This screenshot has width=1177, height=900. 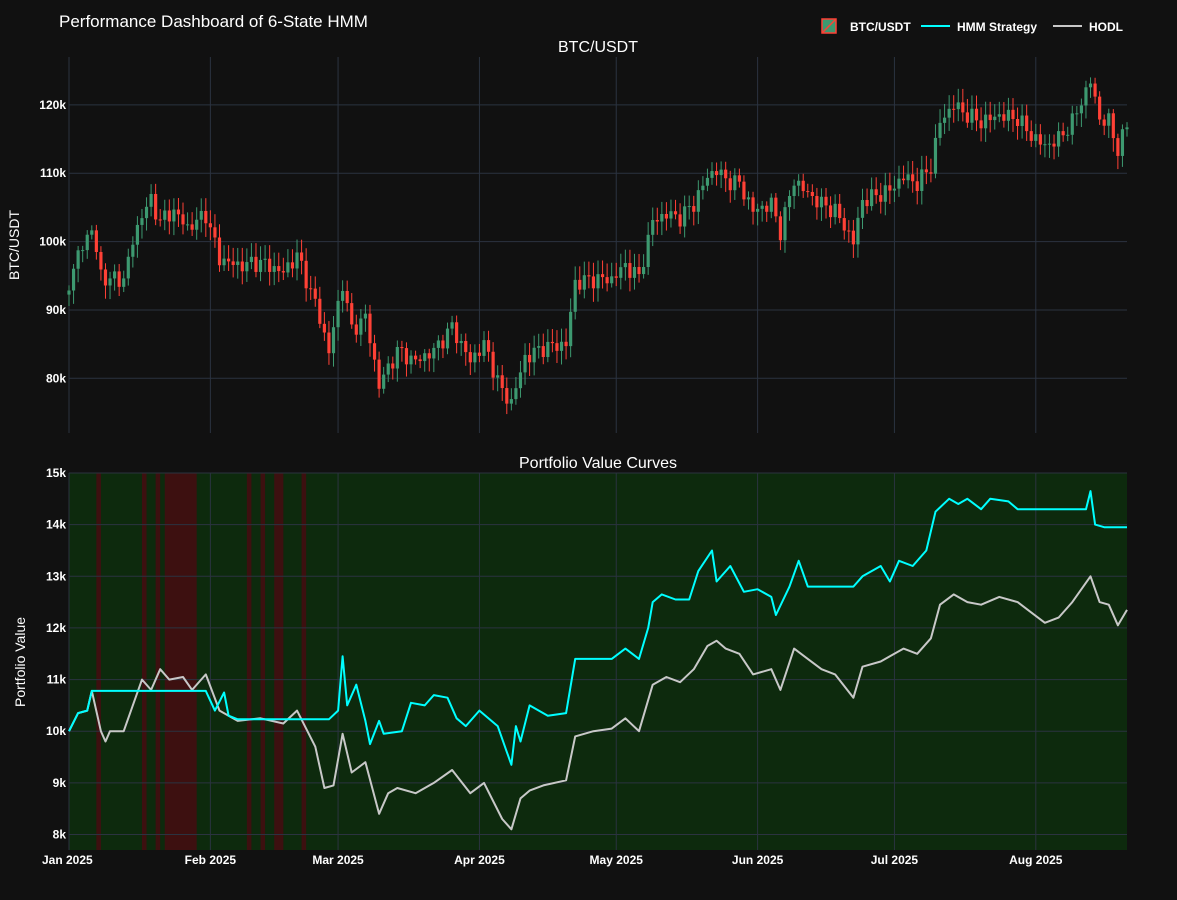 What do you see at coordinates (479, 860) in the screenshot?
I see `x-tick-label: Apr 2025` at bounding box center [479, 860].